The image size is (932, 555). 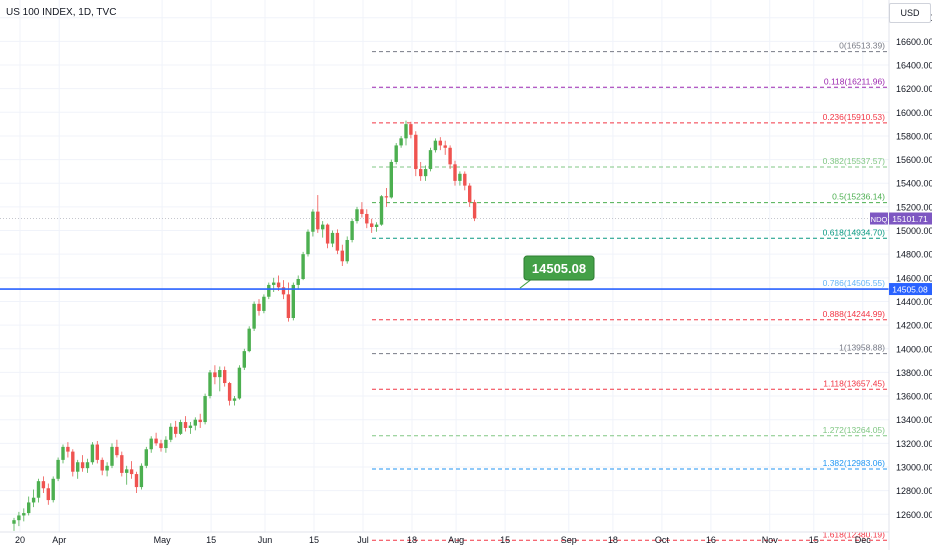 I want to click on fib-level-label: 0(16513.39), so click(x=862, y=46).